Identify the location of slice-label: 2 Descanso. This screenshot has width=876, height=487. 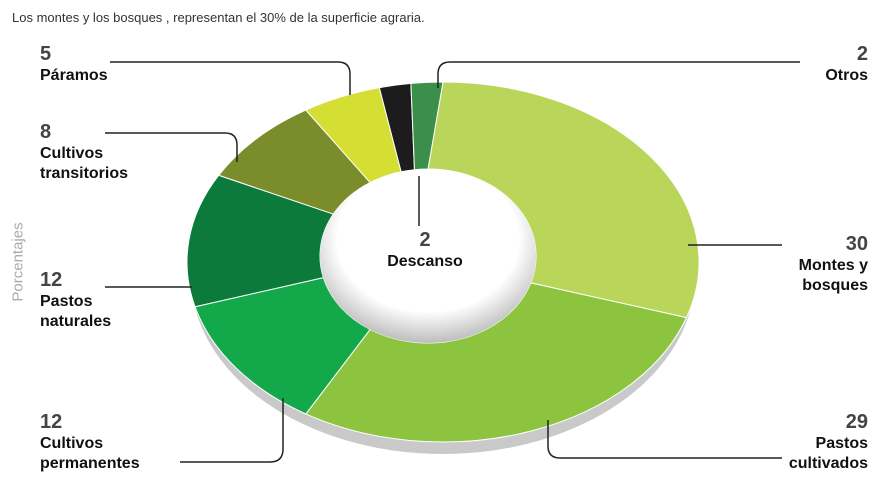
(425, 250).